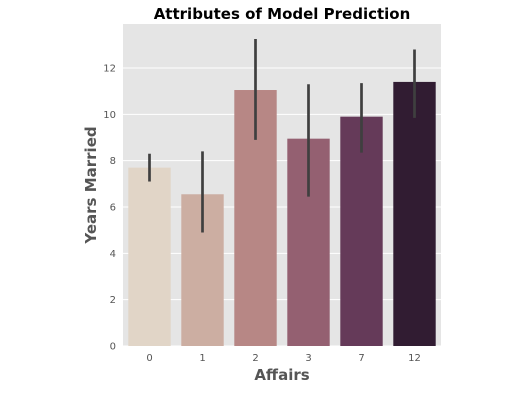 Image resolution: width=519 pixels, height=404 pixels. I want to click on x-axis-label: Affairs, so click(281, 375).